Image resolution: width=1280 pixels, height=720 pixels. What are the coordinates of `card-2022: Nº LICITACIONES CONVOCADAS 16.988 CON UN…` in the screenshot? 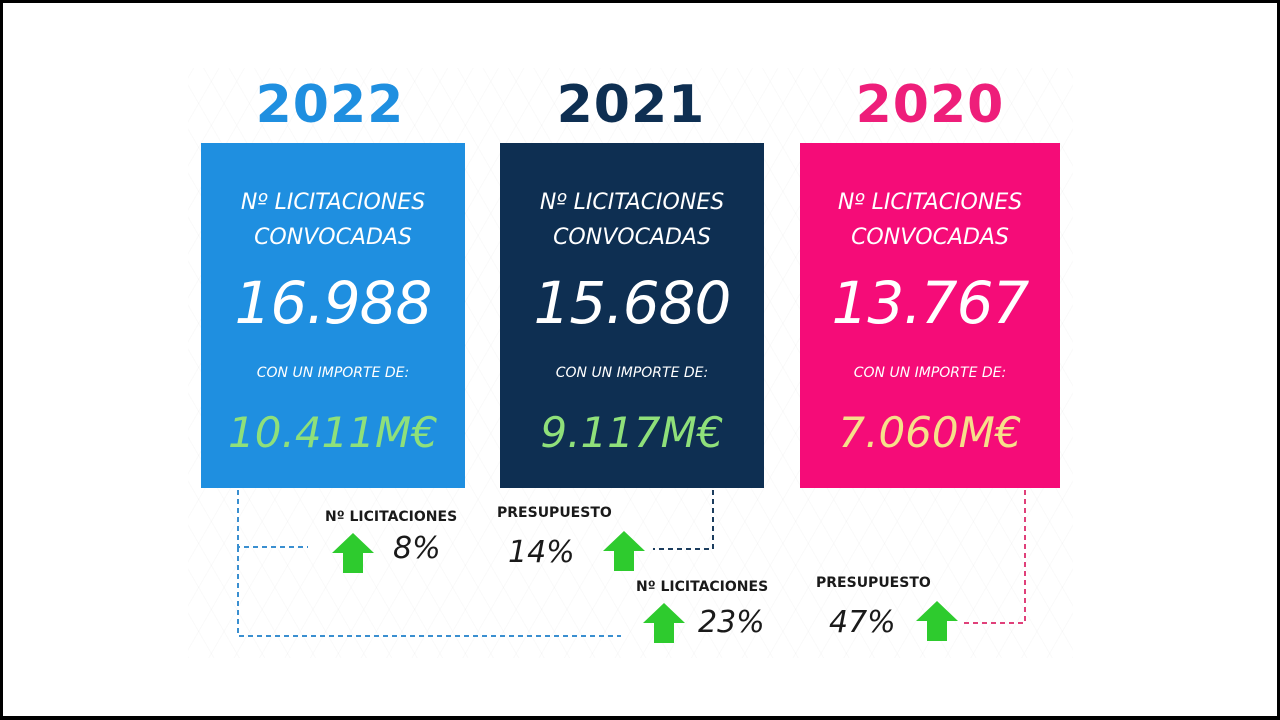 It's located at (333, 315).